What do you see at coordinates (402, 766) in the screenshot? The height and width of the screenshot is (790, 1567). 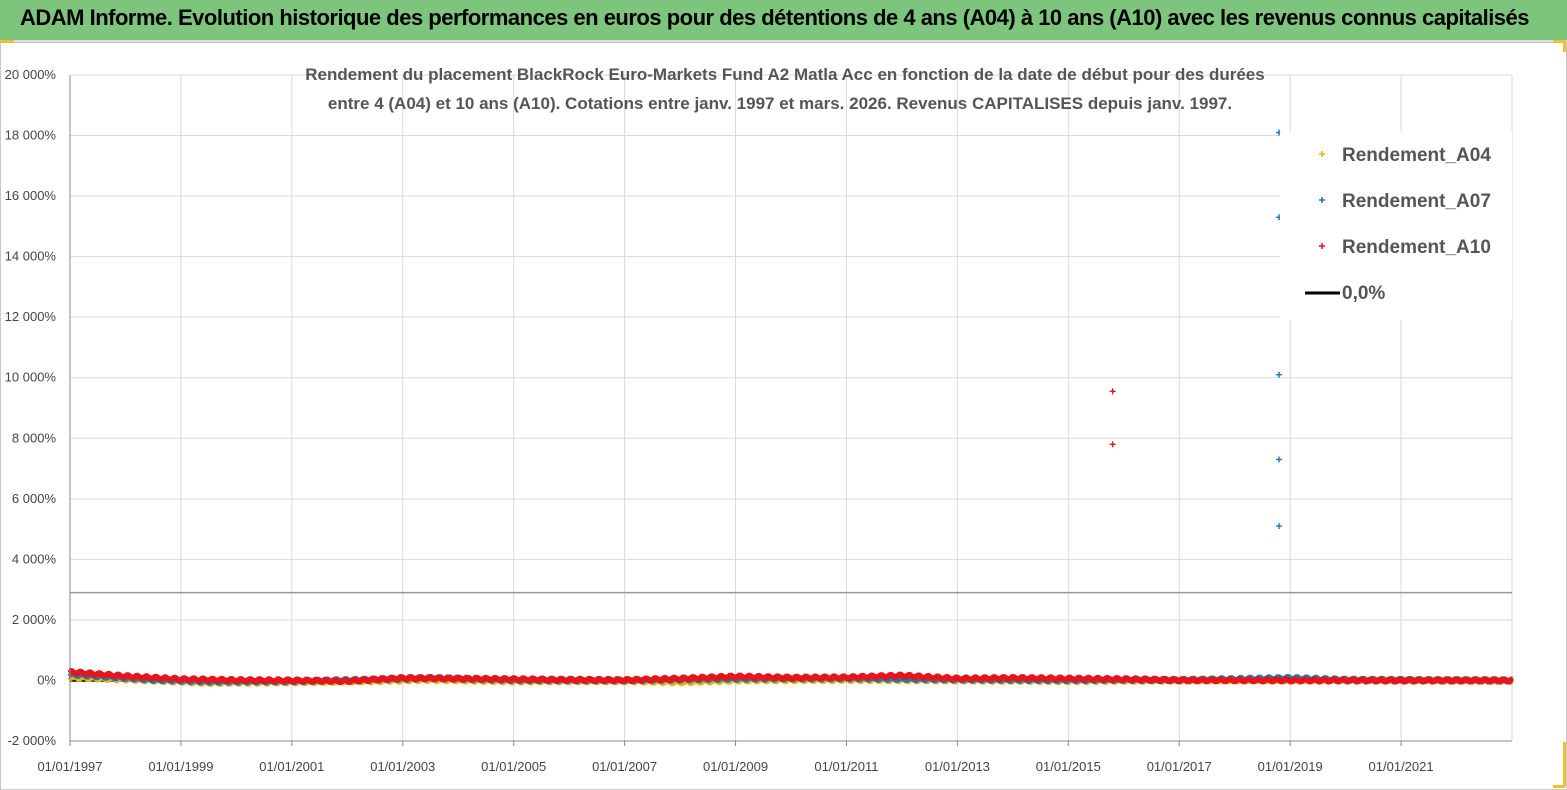 I see `x-tick-label: 01/01/2003` at bounding box center [402, 766].